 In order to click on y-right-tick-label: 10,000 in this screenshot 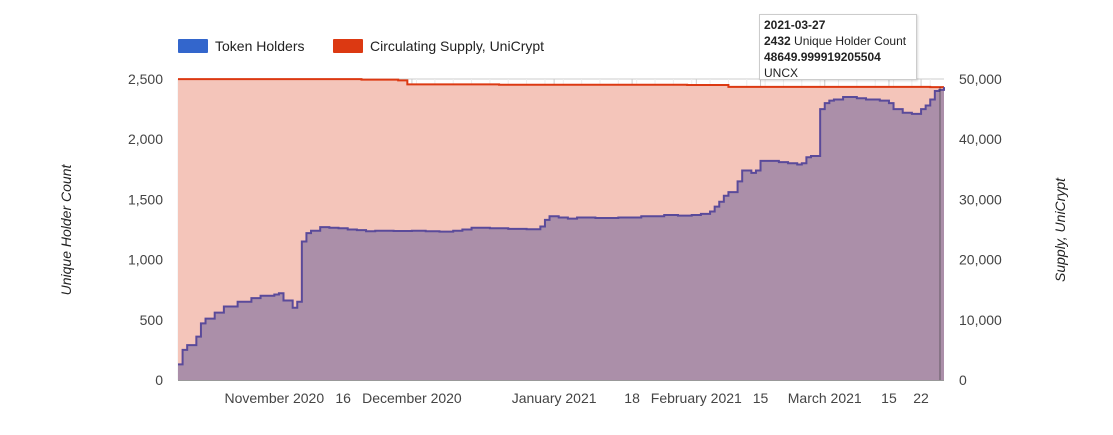, I will do `click(980, 320)`.